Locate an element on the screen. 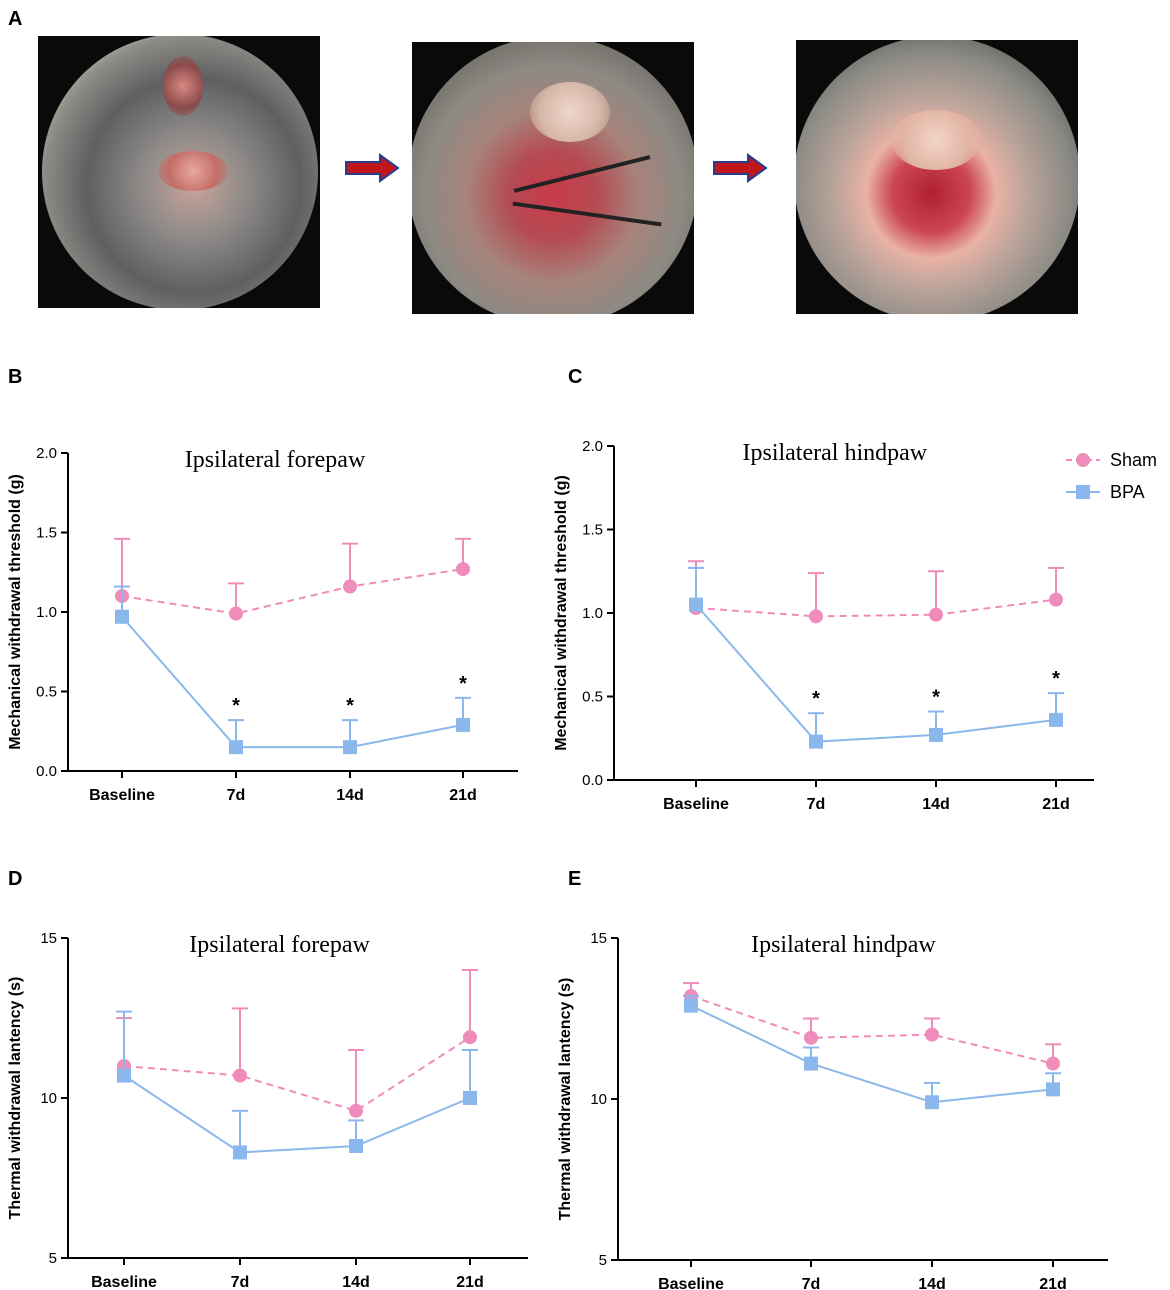  panel-label-c: C is located at coordinates (575, 377).